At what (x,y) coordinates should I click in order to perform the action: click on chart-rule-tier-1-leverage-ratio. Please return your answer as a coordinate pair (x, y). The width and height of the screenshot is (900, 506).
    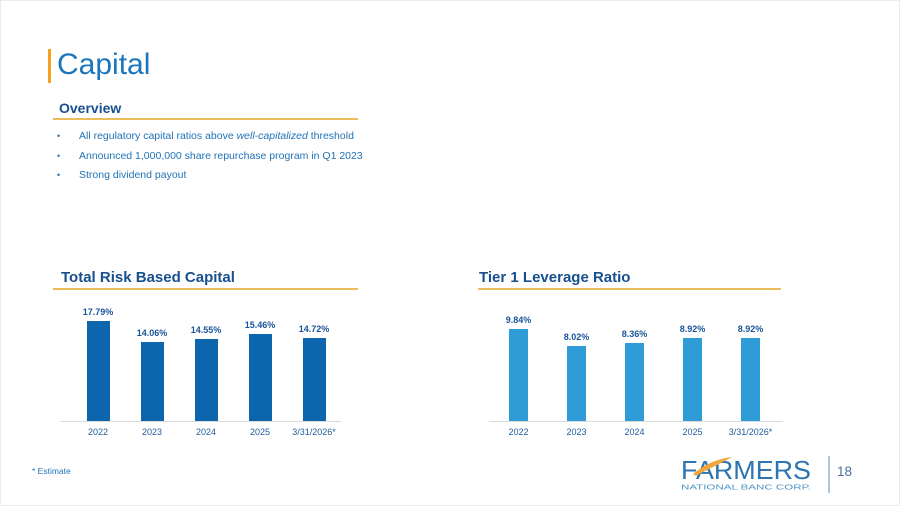
    Looking at the image, I should click on (629, 289).